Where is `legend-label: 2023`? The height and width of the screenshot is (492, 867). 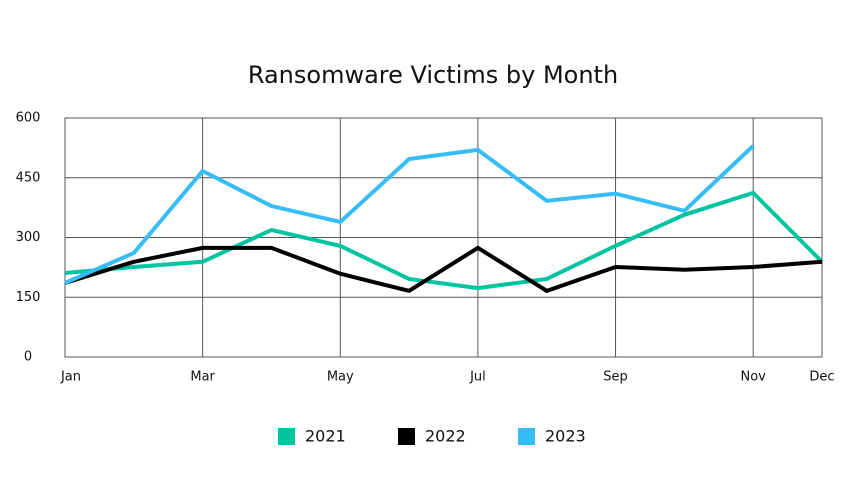 legend-label: 2023 is located at coordinates (565, 436).